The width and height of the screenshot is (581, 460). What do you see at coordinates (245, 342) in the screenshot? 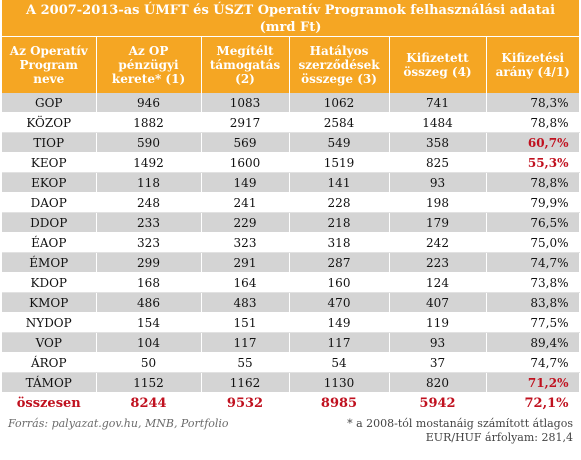
I see `cell-granted-support: 117` at bounding box center [245, 342].